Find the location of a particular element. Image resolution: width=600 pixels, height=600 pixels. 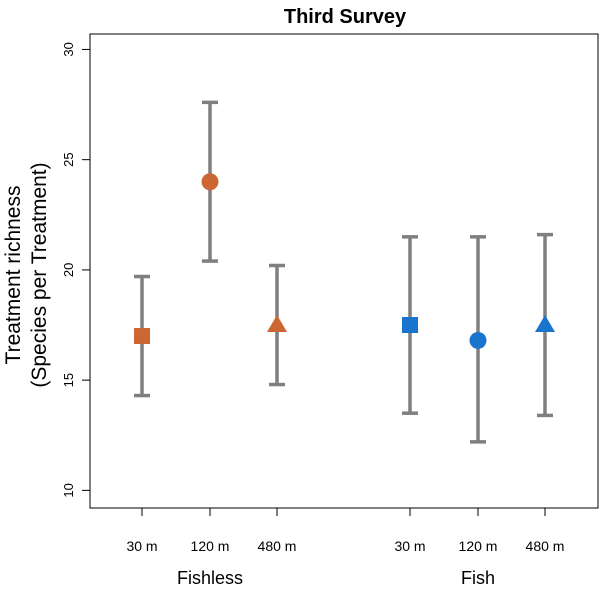

x-axis: 30 m 120 m 480 m 30 m 120 m 480 m is located at coordinates (345, 531).